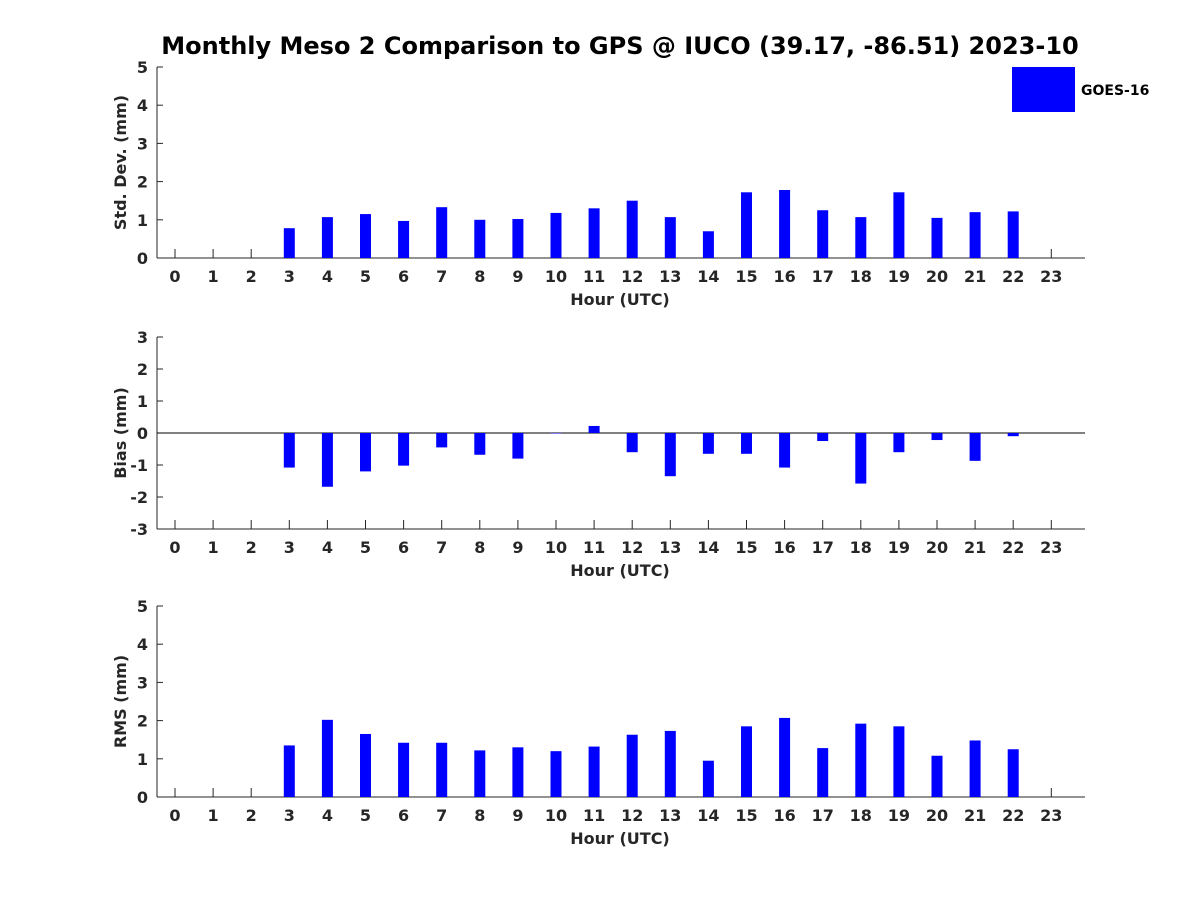 This screenshot has width=1200, height=900. Describe the element at coordinates (120, 433) in the screenshot. I see `bias-y-axis-label: Bias (mm)` at that location.